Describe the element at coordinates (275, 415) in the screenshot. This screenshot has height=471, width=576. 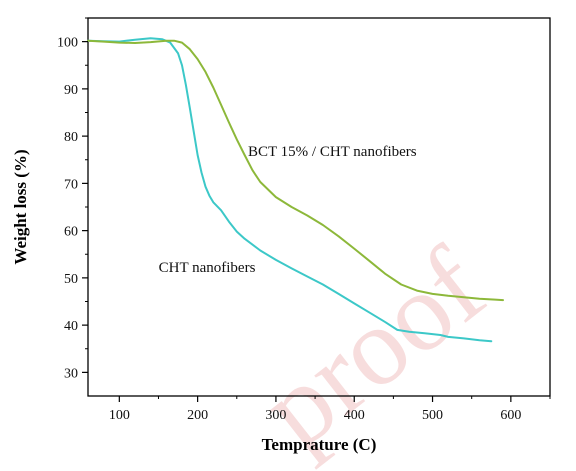
I see `x-tick-label: 300` at that location.